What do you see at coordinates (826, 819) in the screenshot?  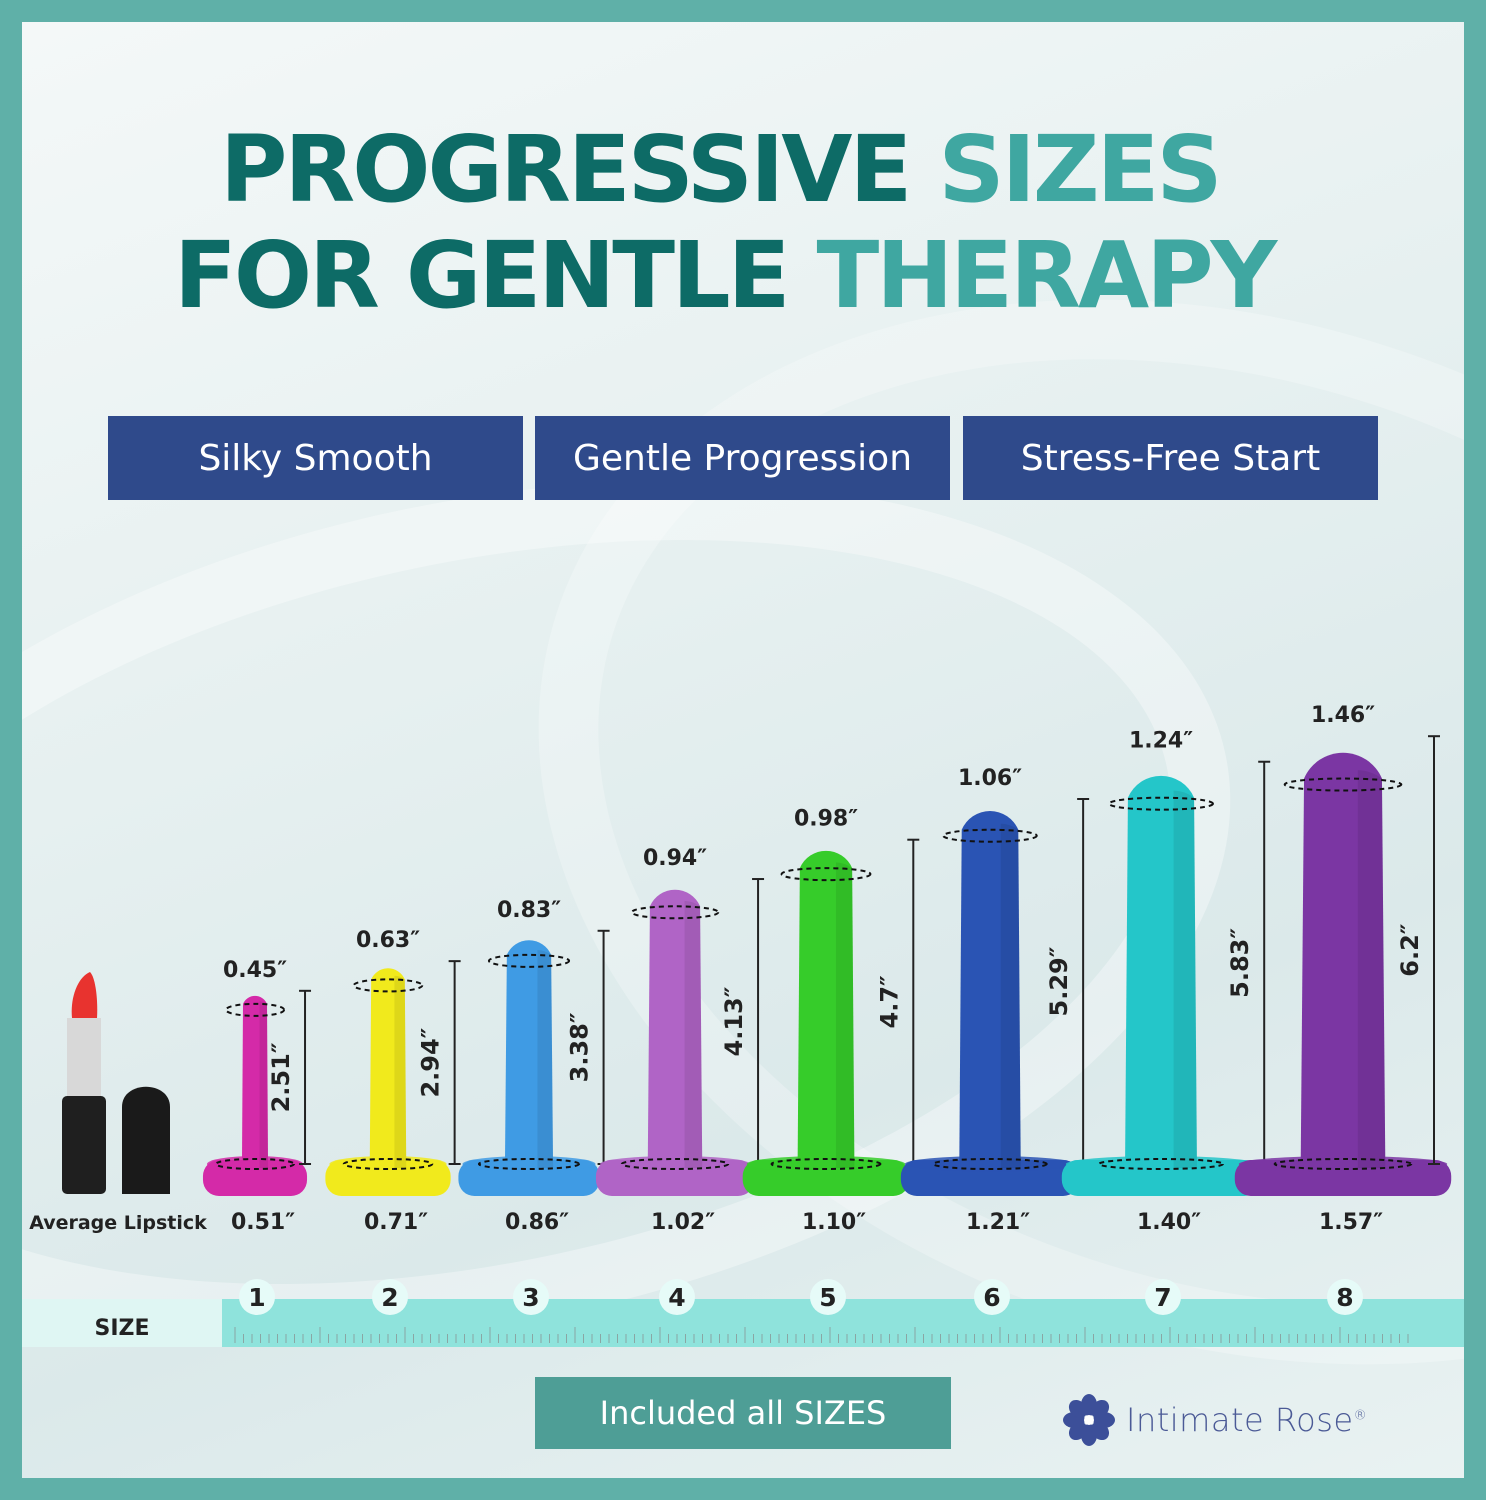 I see `tip-width-label: 0.98″` at bounding box center [826, 819].